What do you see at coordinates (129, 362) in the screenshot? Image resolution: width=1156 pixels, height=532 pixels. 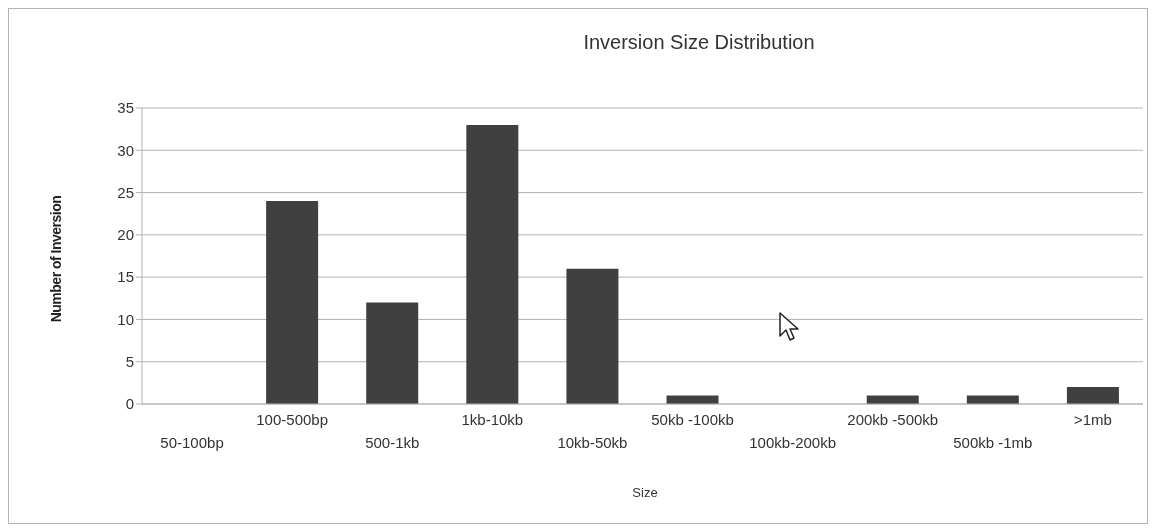 I see `y-tick-label: 5` at bounding box center [129, 362].